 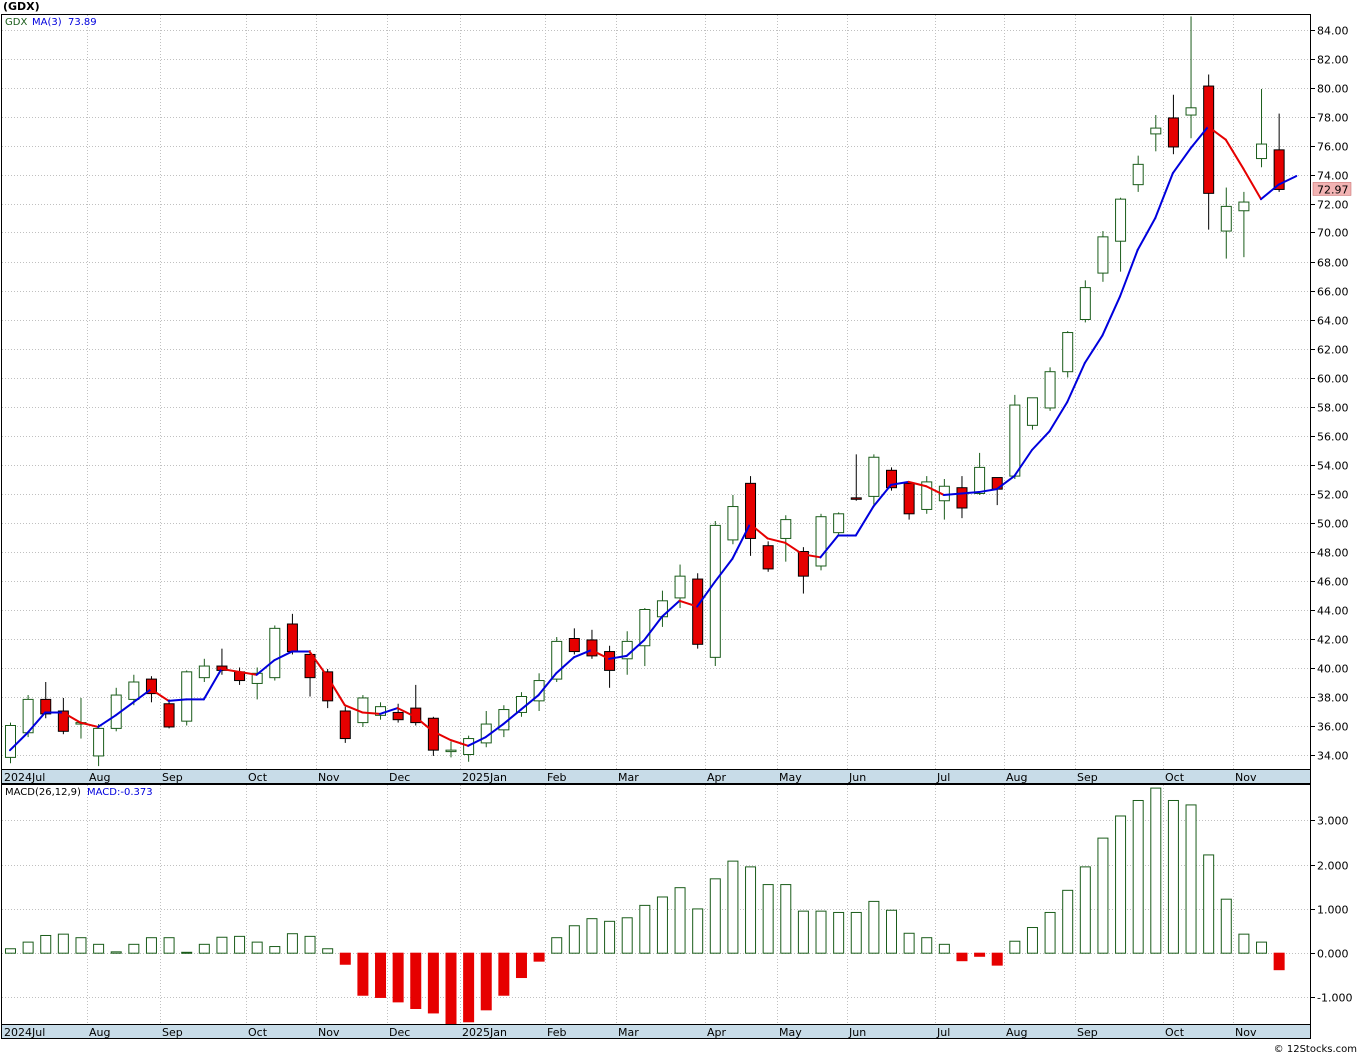 What do you see at coordinates (1333, 60) in the screenshot?
I see `price-y-tick-label: 82.00` at bounding box center [1333, 60].